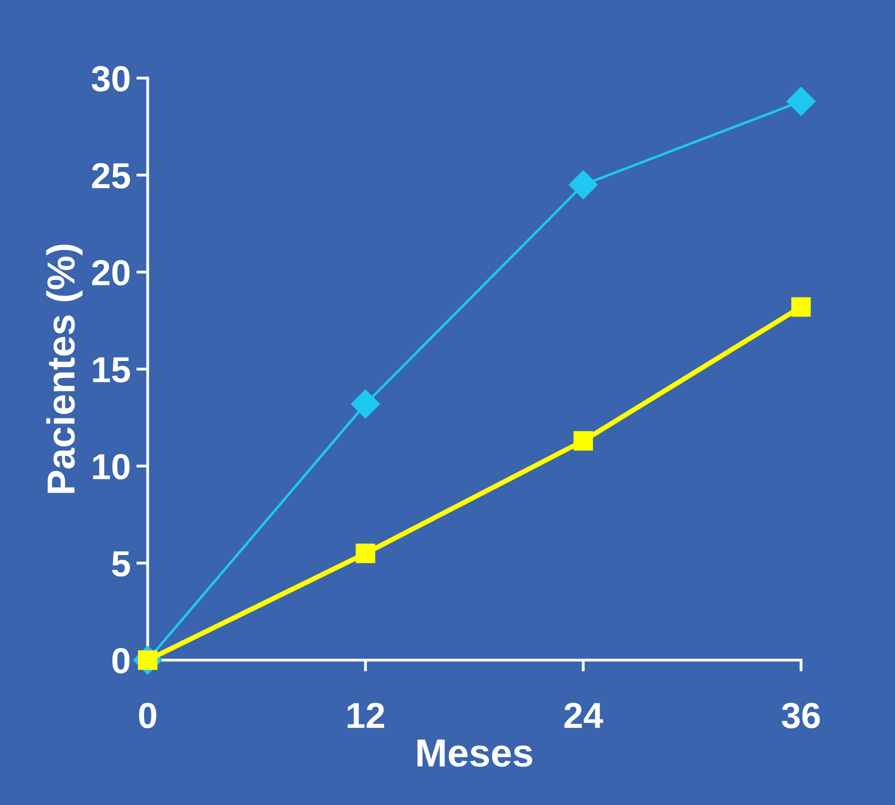 This screenshot has height=805, width=895. Describe the element at coordinates (366, 715) in the screenshot. I see `x-tick-label: 12` at that location.